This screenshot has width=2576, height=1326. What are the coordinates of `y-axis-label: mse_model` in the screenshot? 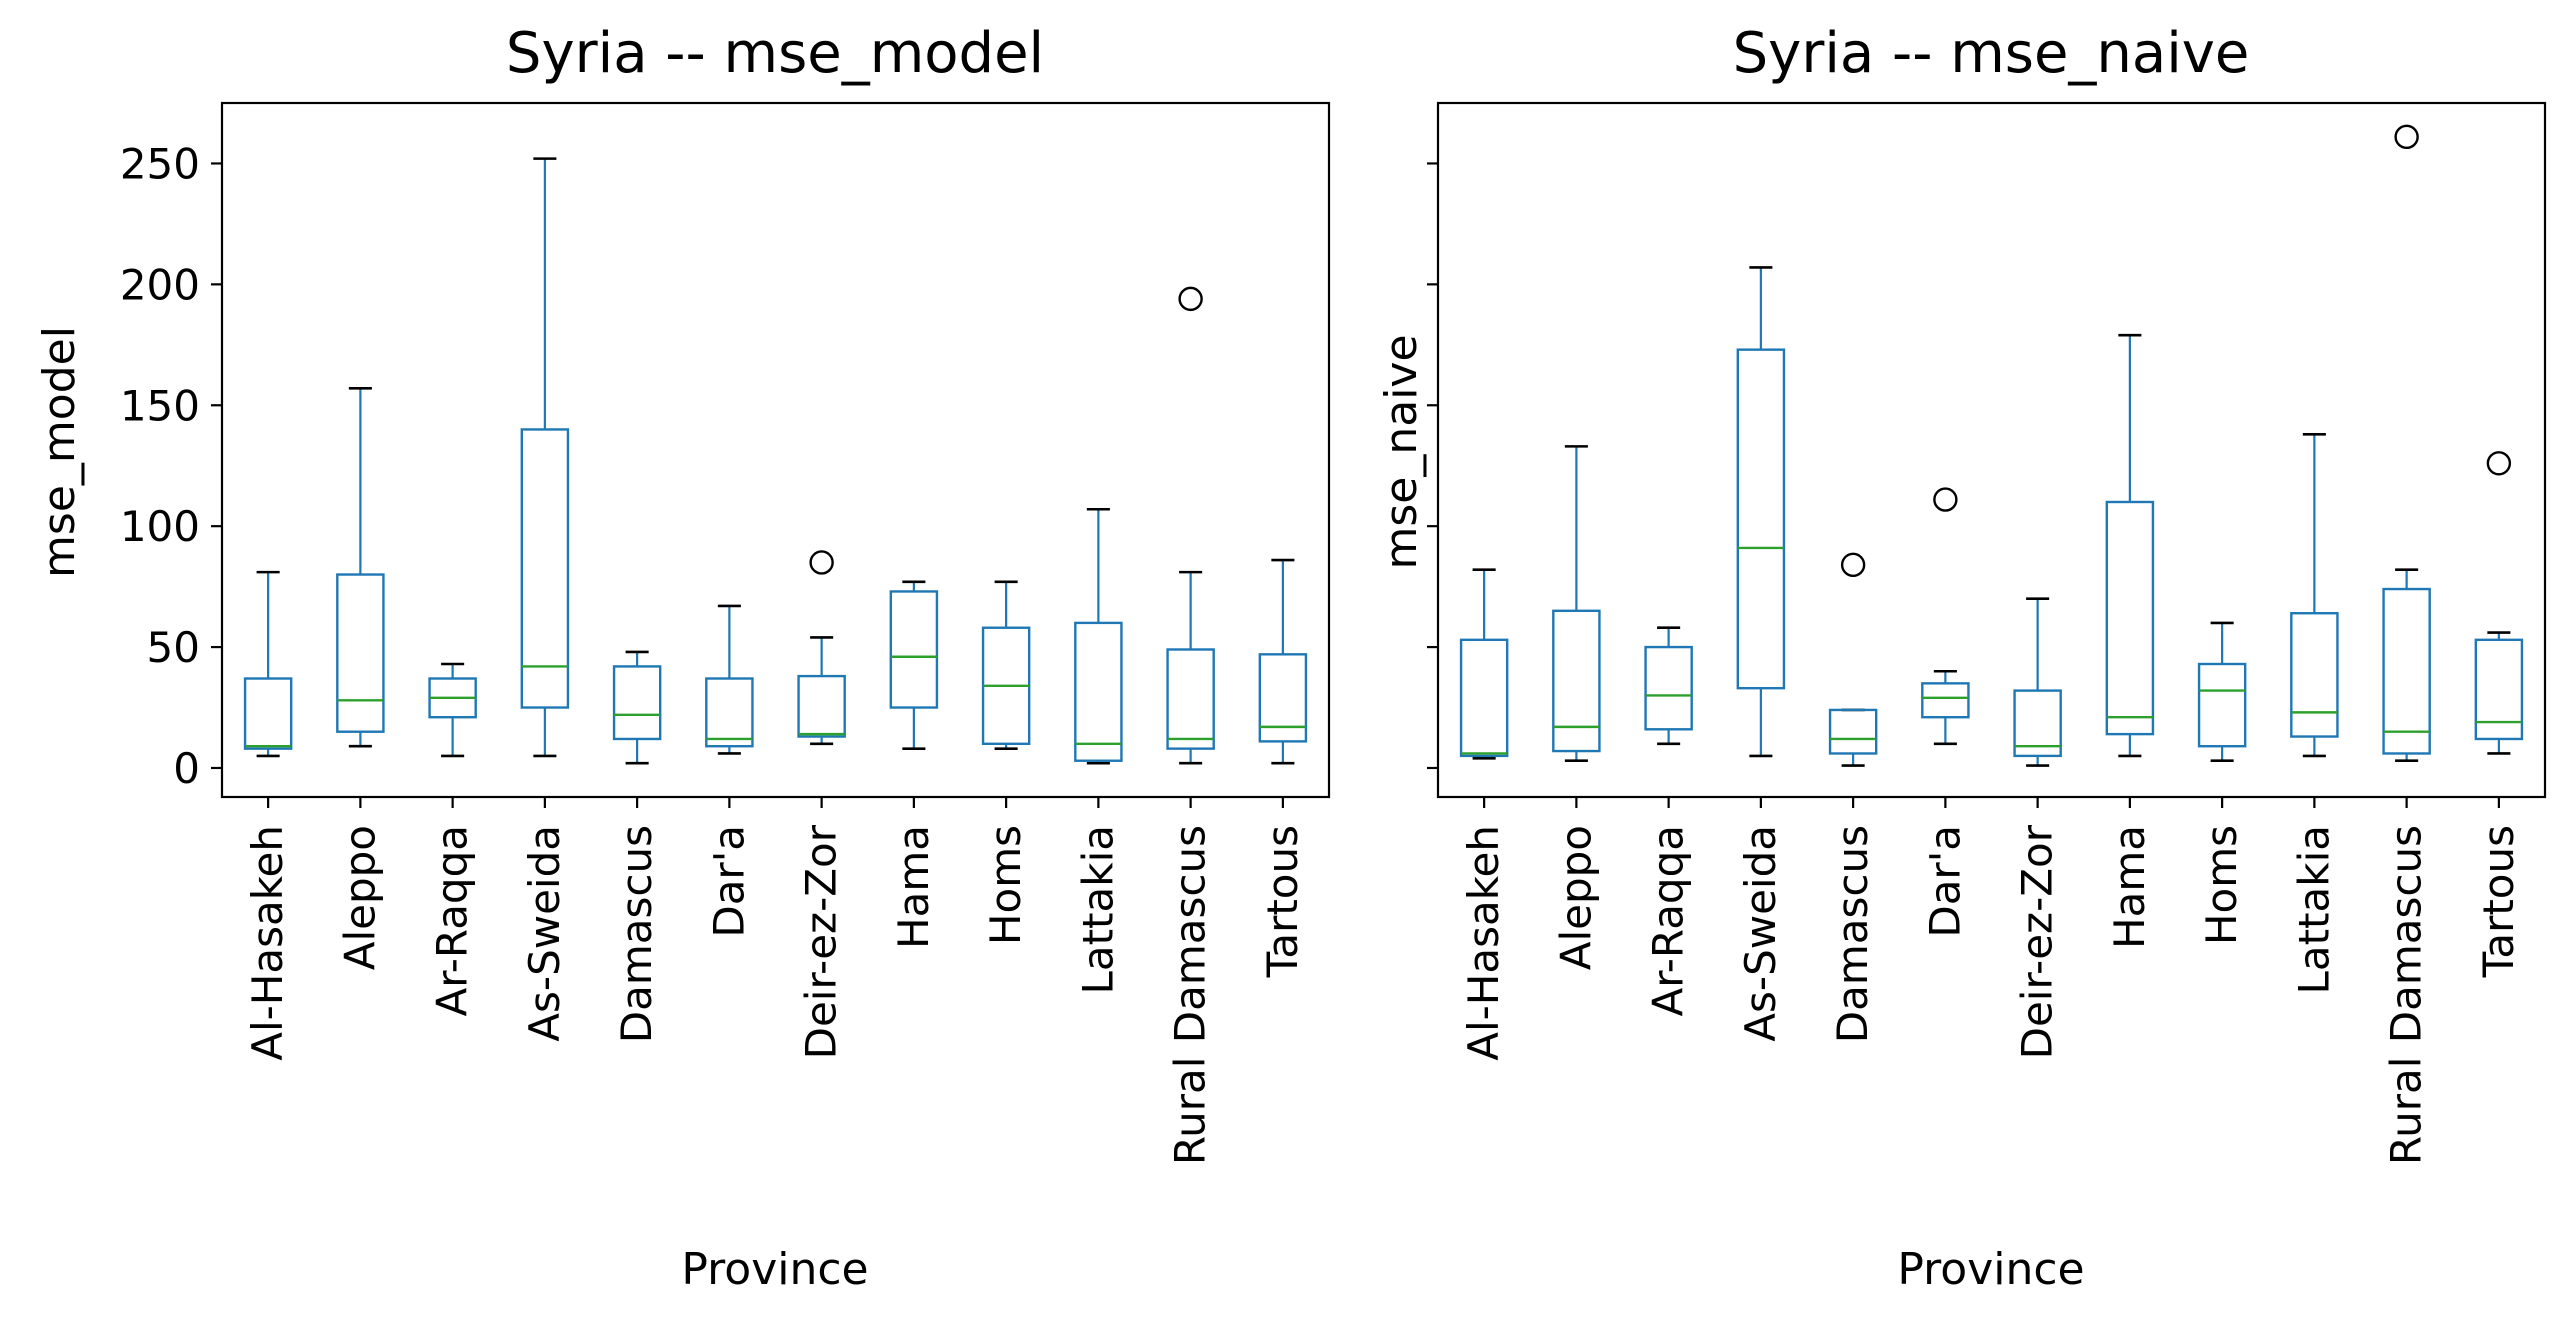 It's located at (59, 452).